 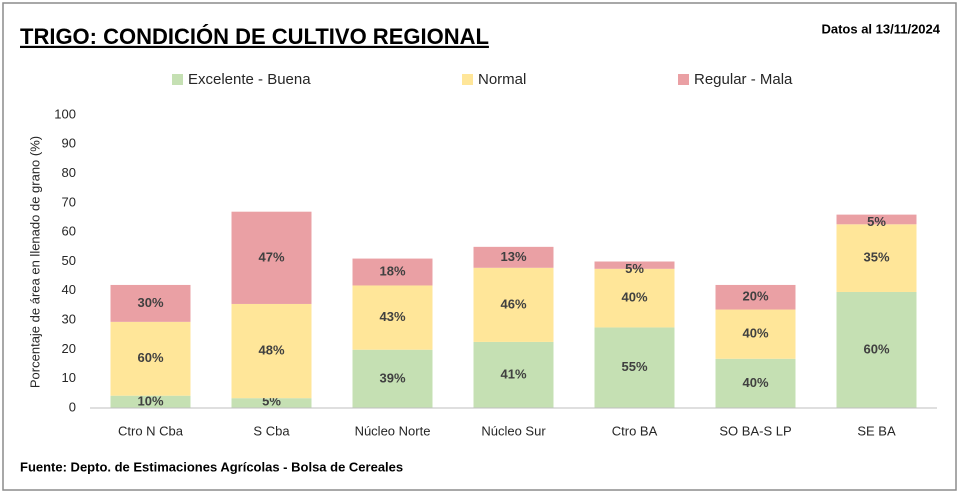 What do you see at coordinates (151, 430) in the screenshot?
I see `x-tick-label: Ctro N Cba` at bounding box center [151, 430].